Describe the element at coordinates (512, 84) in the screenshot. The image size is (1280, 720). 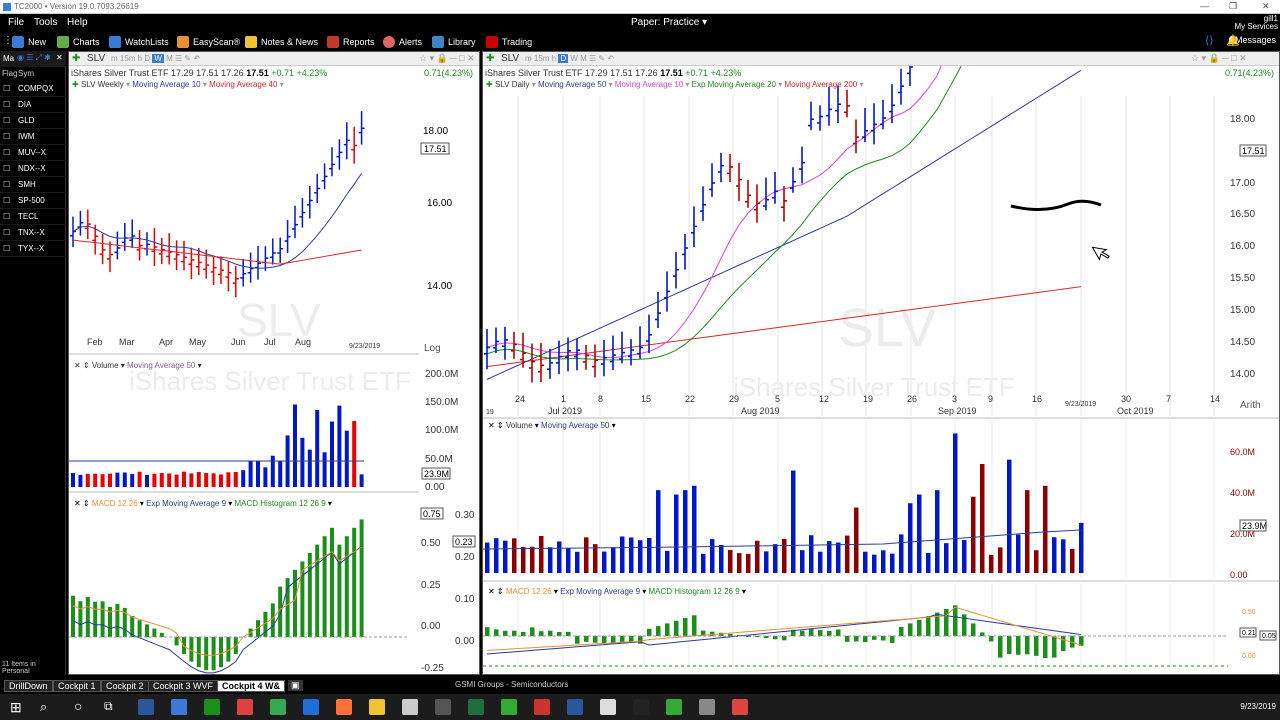
I see `right-legend-sym: SLV Daily` at that location.